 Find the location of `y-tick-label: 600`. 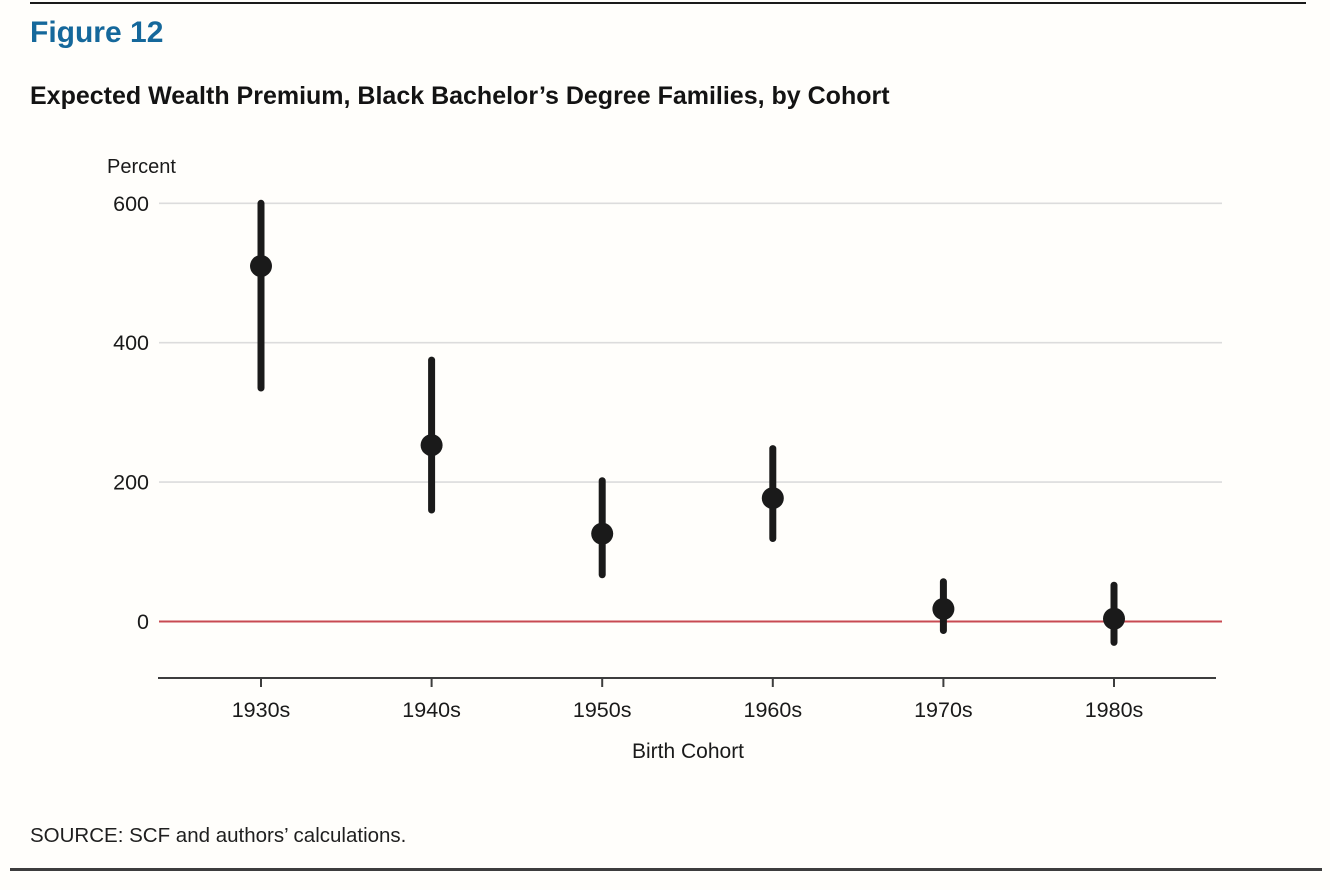

y-tick-label: 600 is located at coordinates (131, 204).